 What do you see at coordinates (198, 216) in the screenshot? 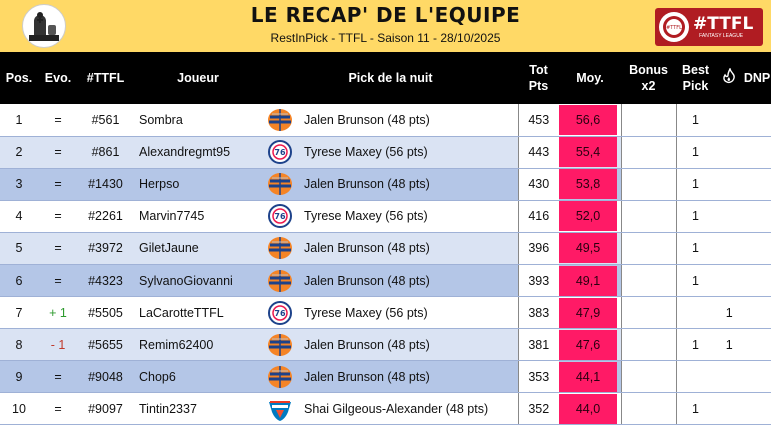
I see `cell-joueur: Marvin7745` at bounding box center [198, 216].